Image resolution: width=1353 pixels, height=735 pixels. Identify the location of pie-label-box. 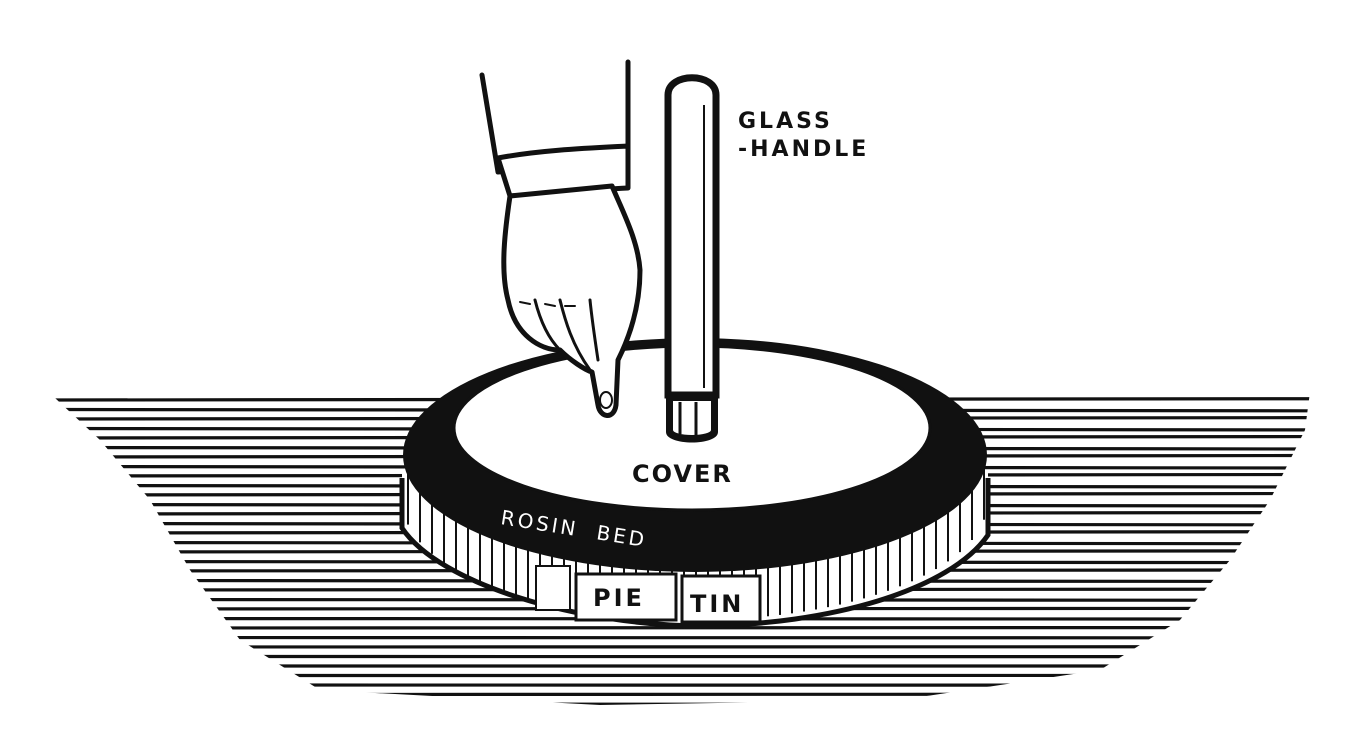
(626, 597).